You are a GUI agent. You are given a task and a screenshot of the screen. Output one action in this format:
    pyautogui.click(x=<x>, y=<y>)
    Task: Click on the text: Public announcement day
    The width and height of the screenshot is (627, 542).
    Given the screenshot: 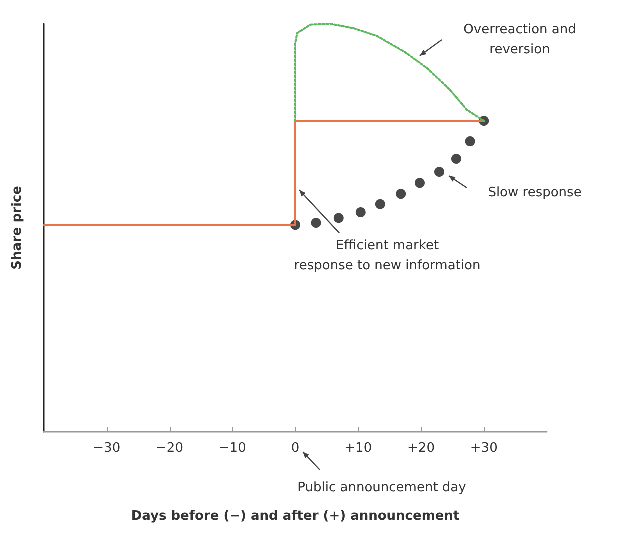 What is the action you would take?
    pyautogui.click(x=382, y=488)
    